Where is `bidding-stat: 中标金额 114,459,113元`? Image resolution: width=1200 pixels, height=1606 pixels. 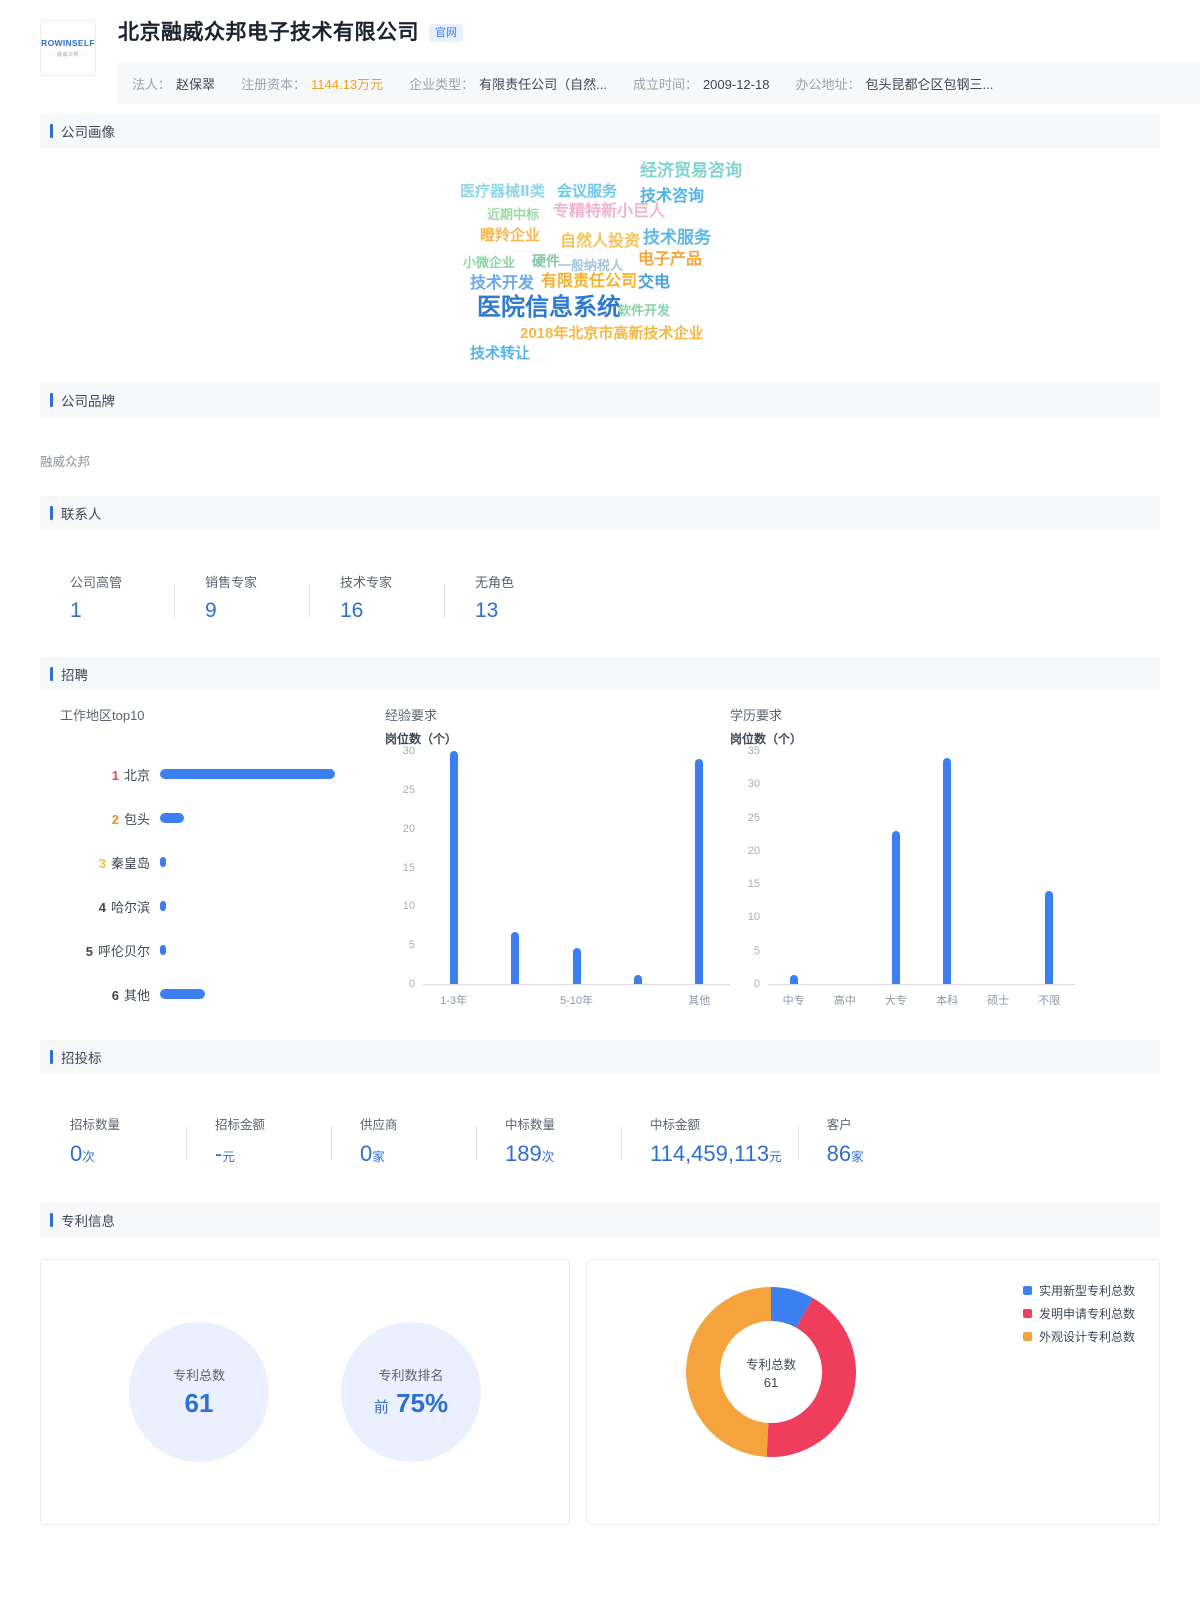
bidding-stat: 中标金额 114,459,113元 is located at coordinates (716, 1140).